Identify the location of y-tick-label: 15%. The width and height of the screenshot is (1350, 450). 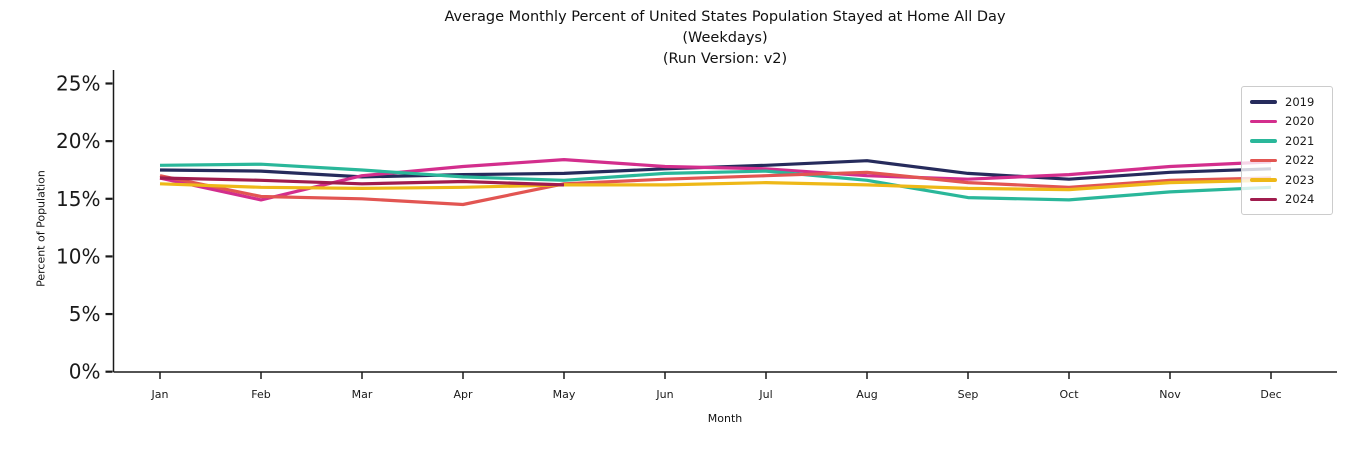
(78, 199).